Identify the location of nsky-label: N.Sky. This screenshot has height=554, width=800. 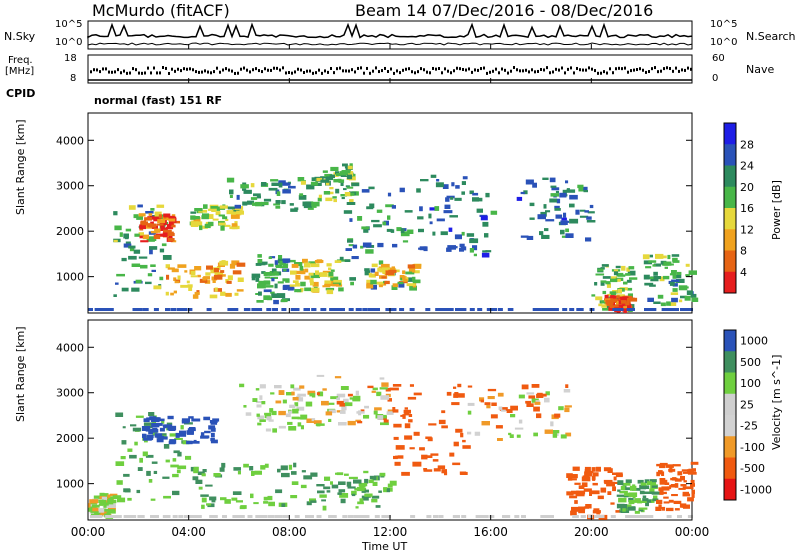
(20, 36).